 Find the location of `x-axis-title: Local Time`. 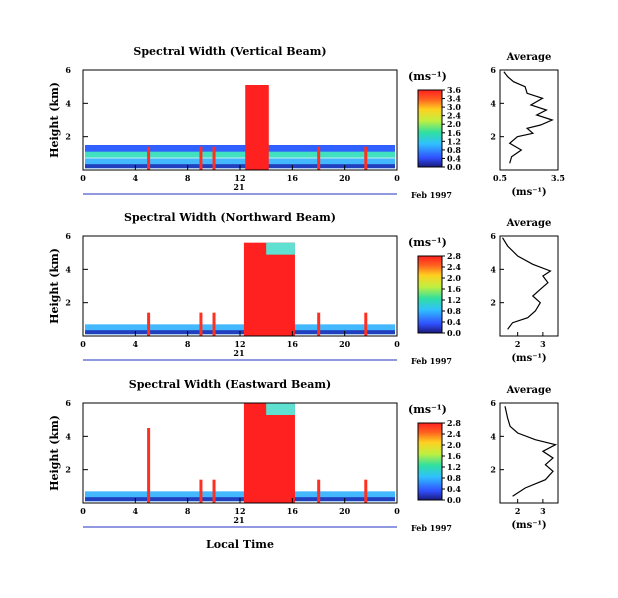

x-axis-title: Local Time is located at coordinates (240, 544).